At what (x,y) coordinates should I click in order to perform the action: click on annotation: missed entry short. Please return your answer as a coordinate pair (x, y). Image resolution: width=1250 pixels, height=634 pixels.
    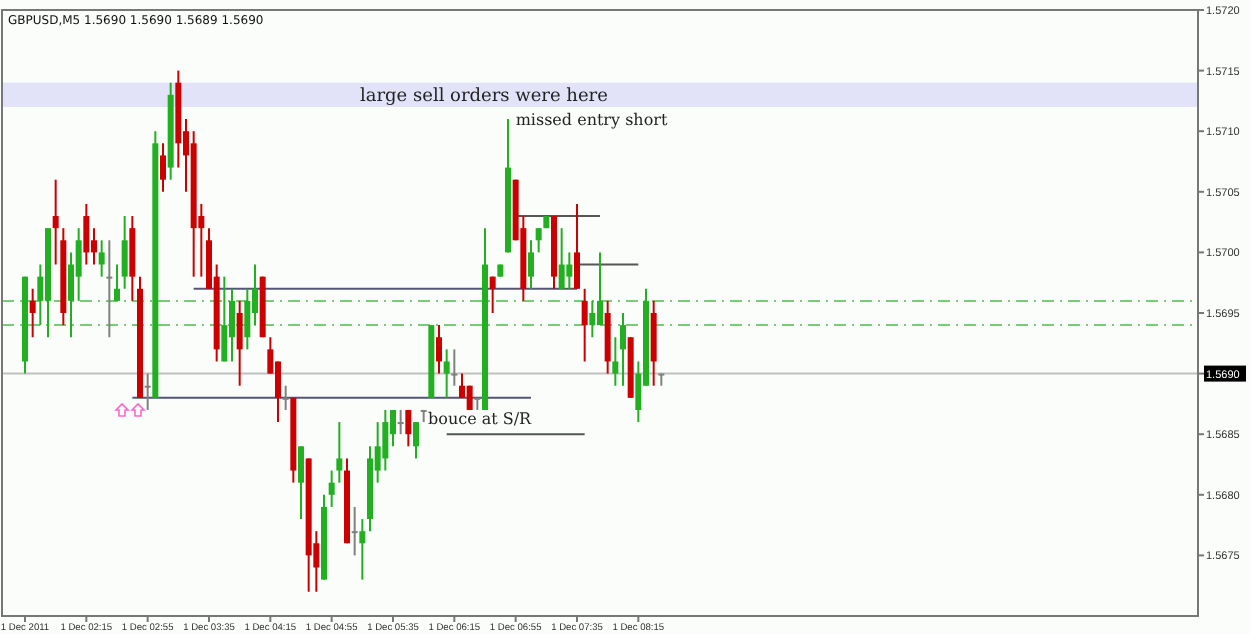
    Looking at the image, I should click on (592, 120).